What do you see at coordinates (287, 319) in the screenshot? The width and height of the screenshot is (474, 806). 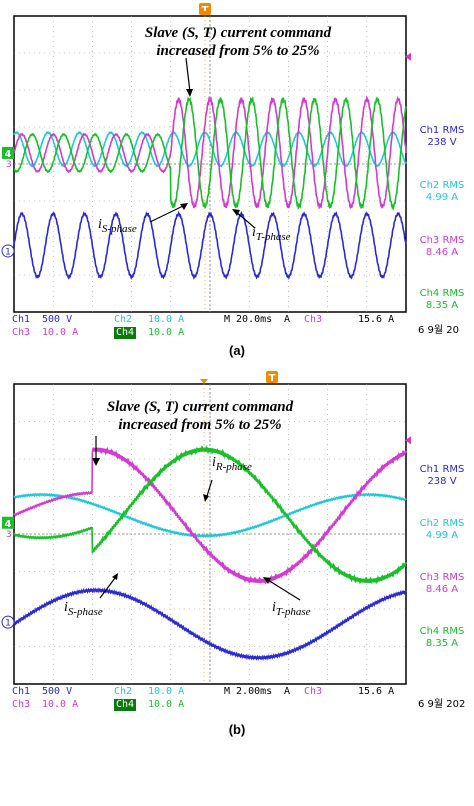 I see `status-trig-unit-a: A` at bounding box center [287, 319].